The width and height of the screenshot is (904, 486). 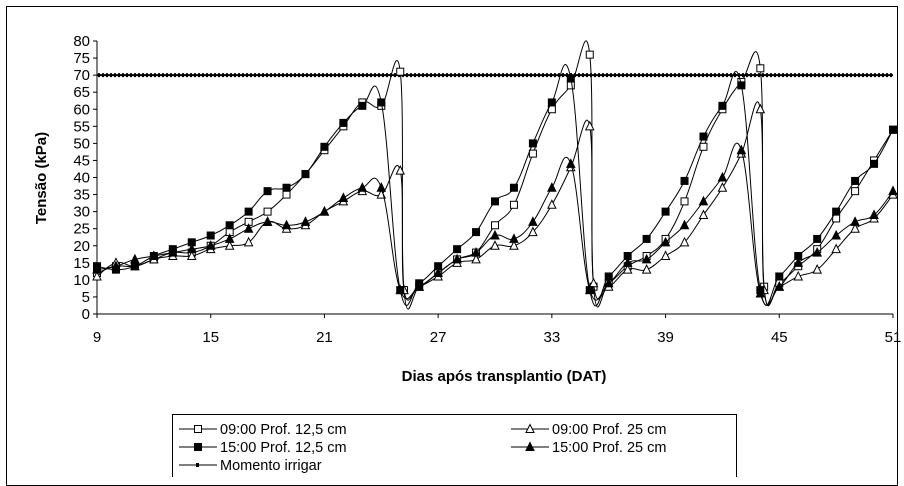 What do you see at coordinates (893, 337) in the screenshot?
I see `x-tick-label: 51` at bounding box center [893, 337].